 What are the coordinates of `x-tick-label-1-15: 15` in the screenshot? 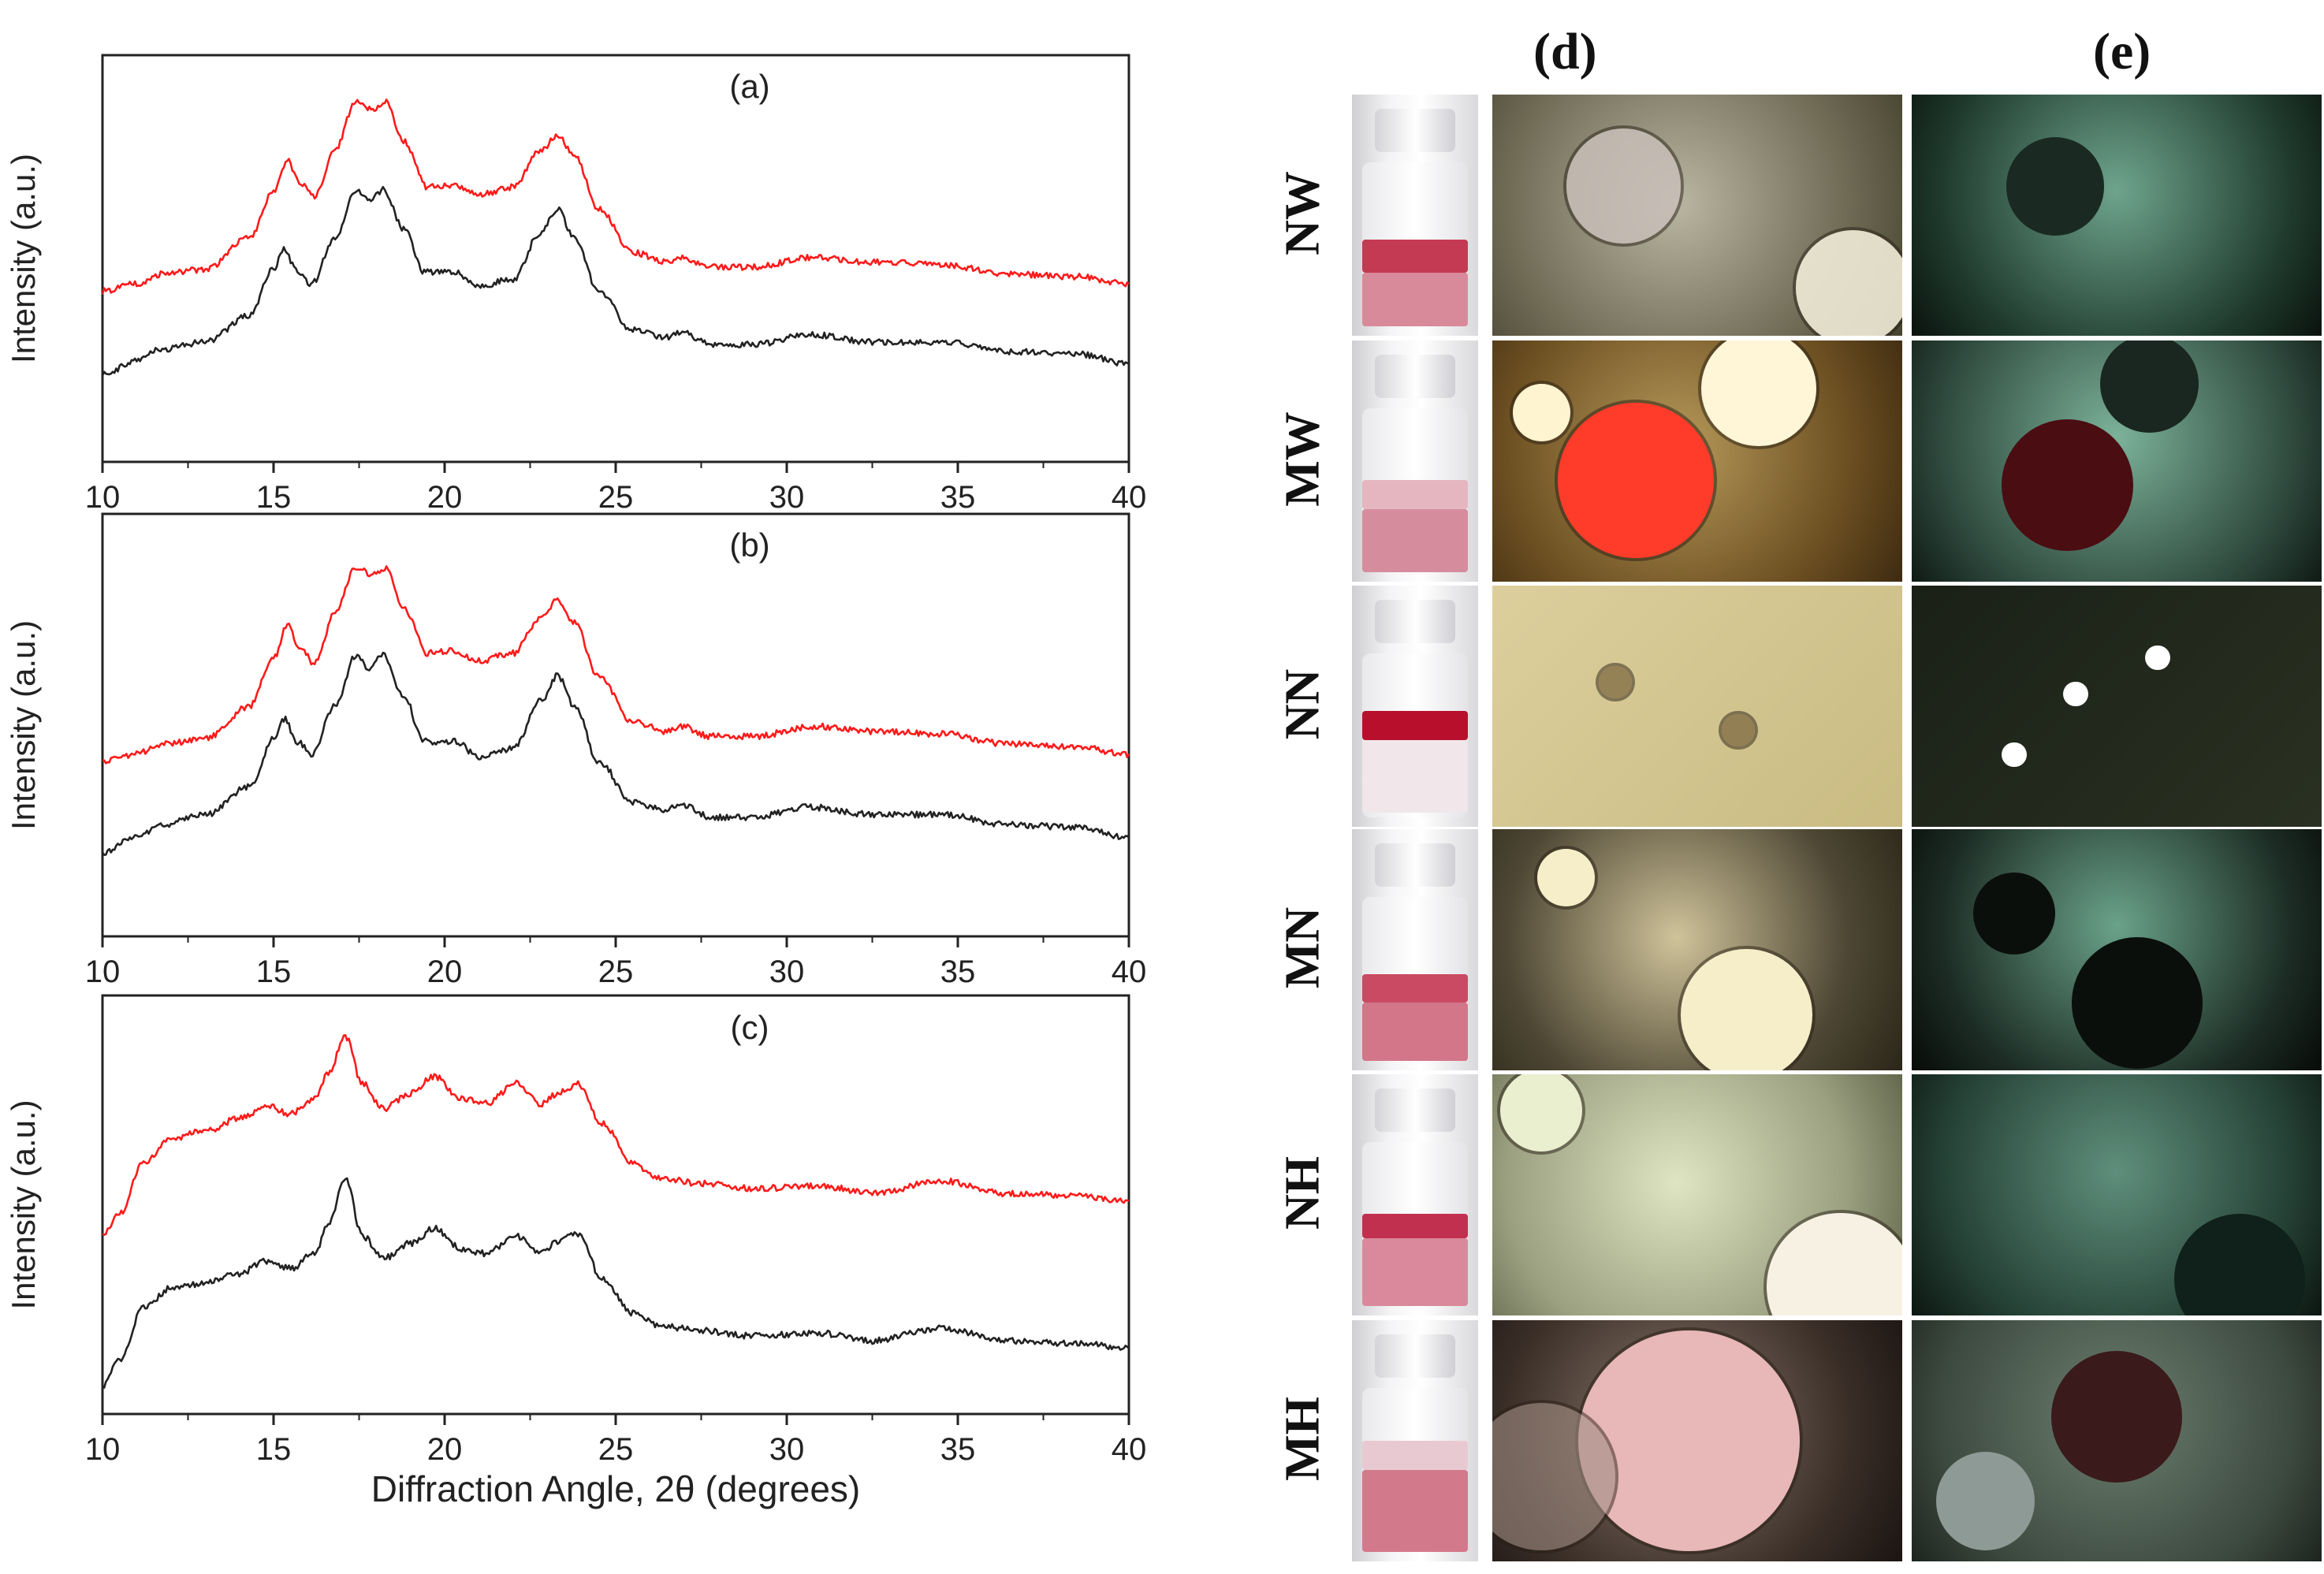 It's located at (274, 497).